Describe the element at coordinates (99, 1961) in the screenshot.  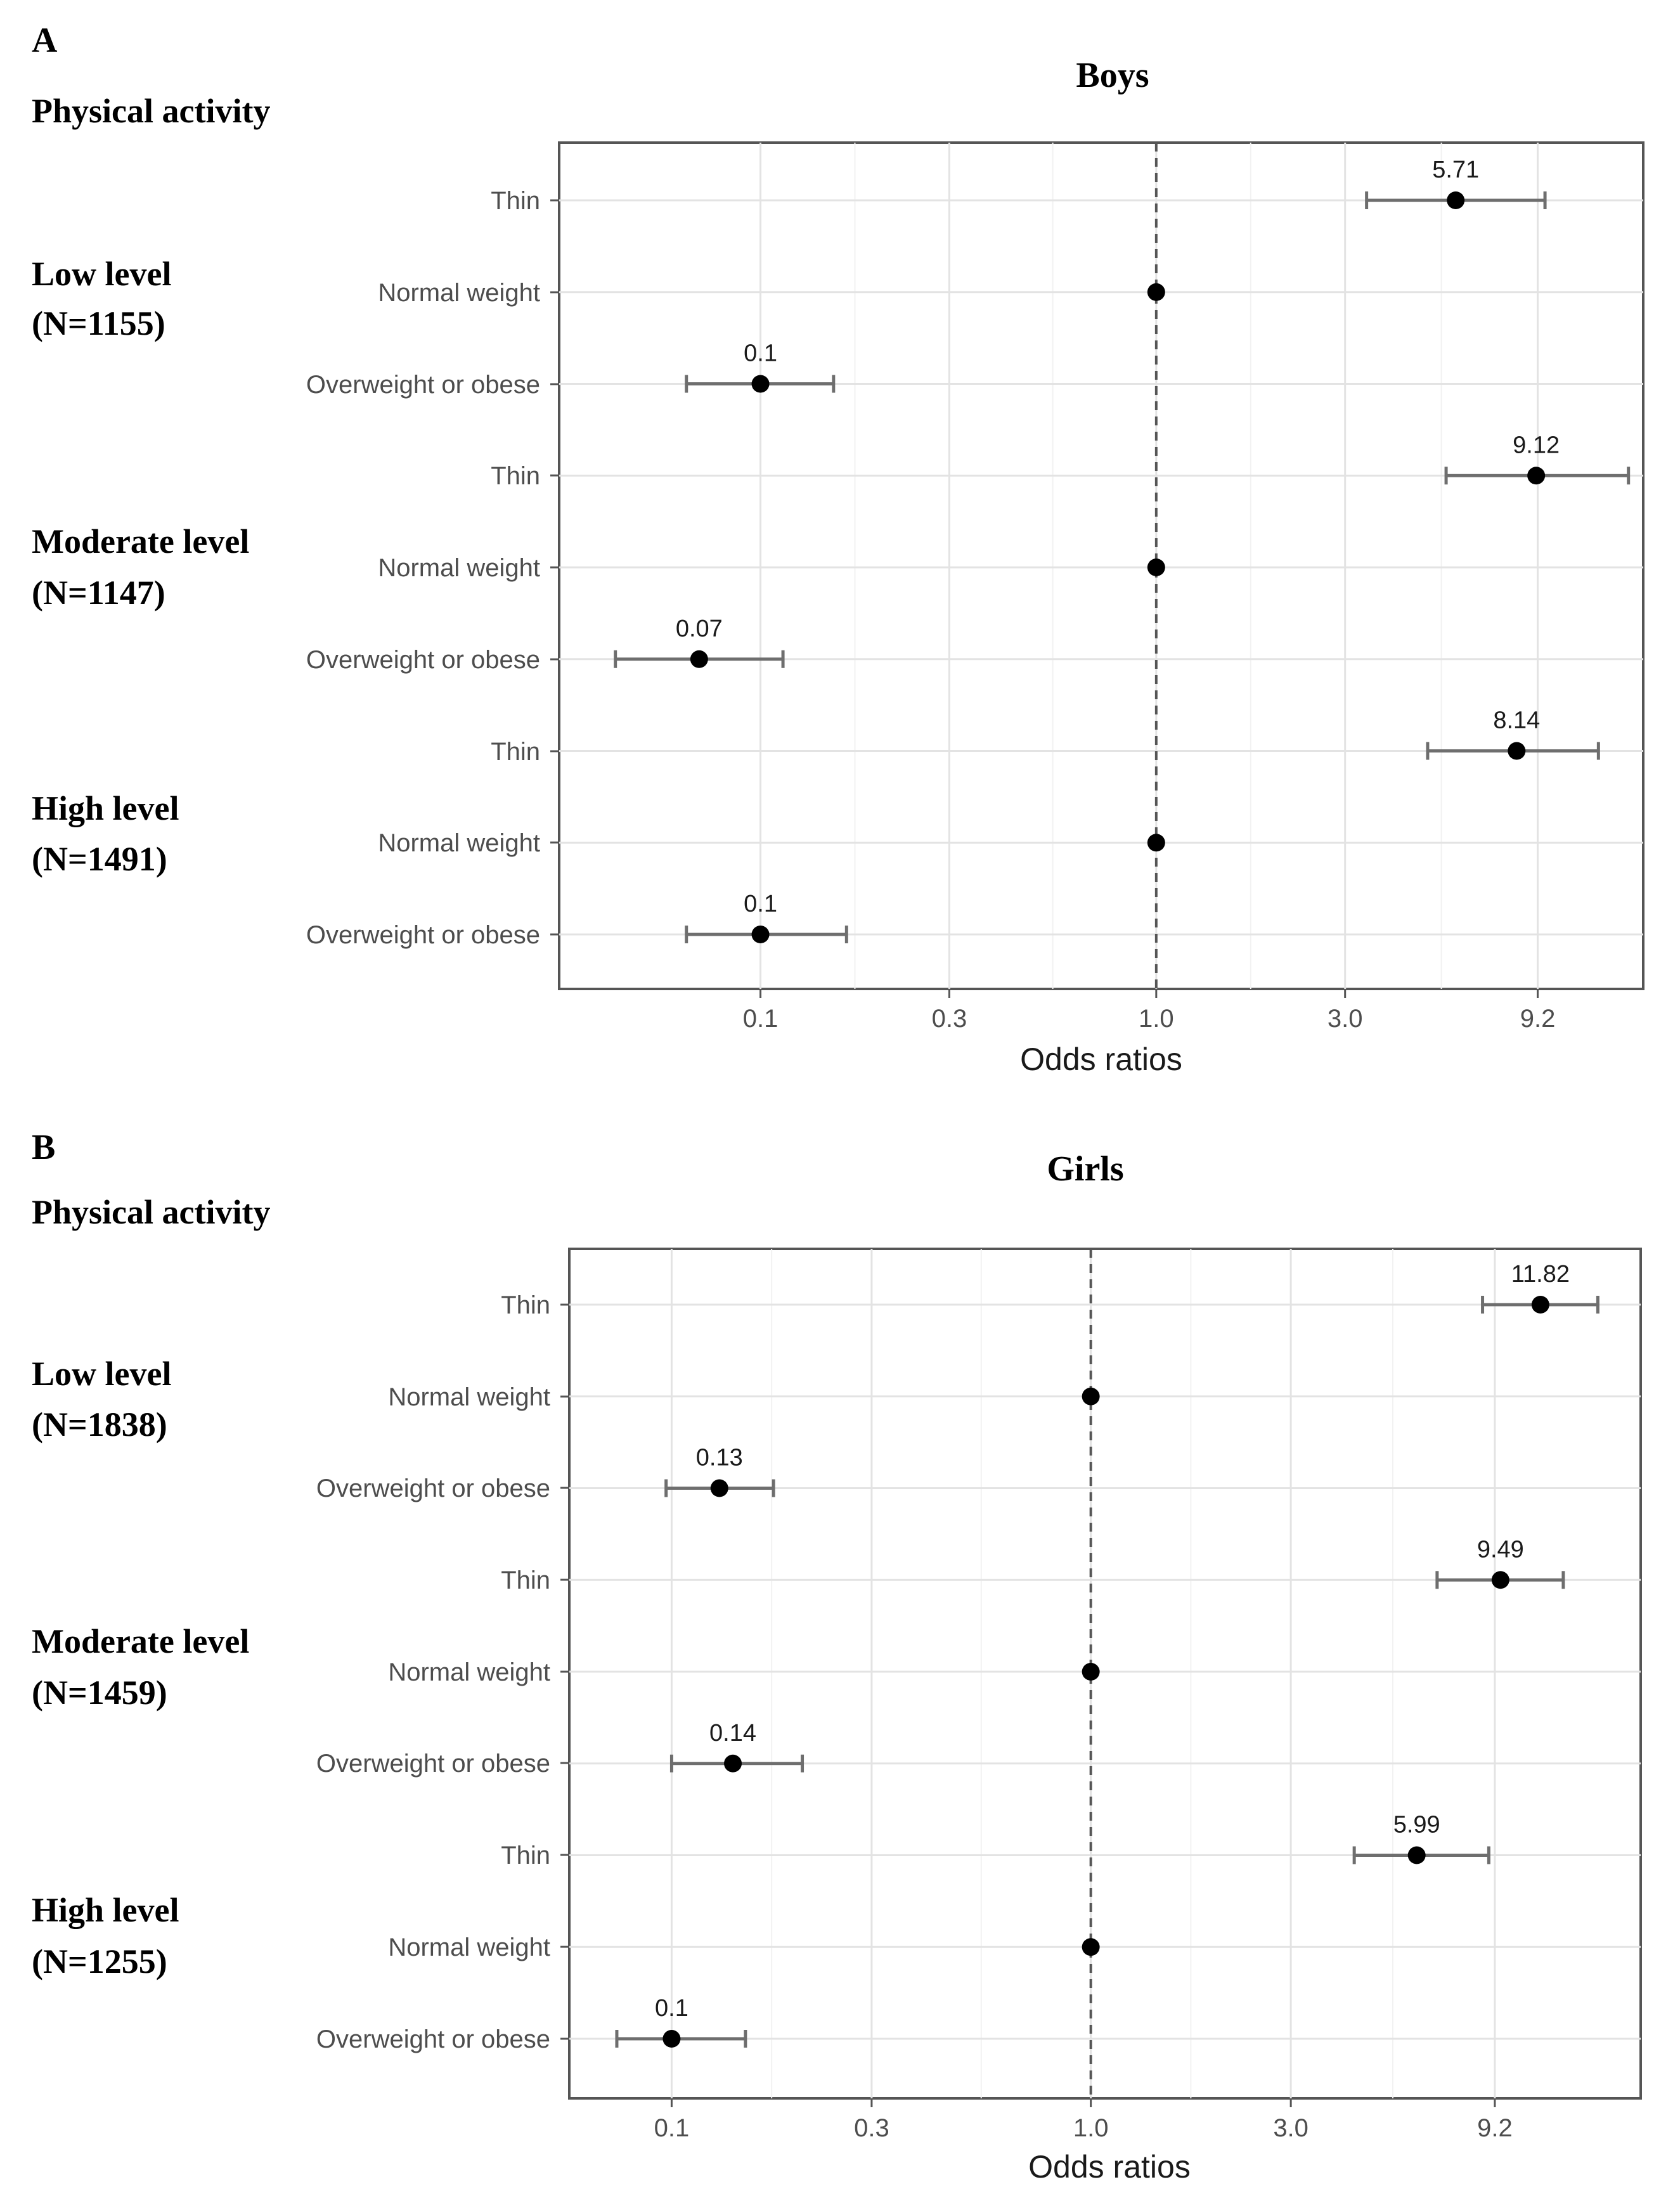
I see `group-n-high: (N=1255)` at that location.